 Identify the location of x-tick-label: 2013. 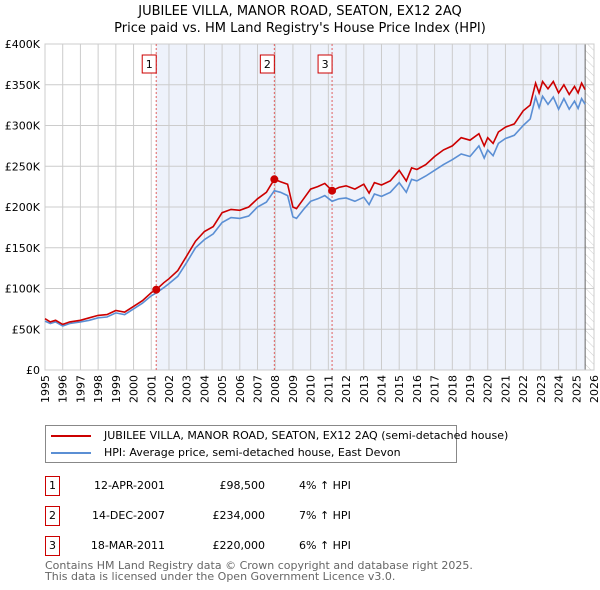
(364, 389).